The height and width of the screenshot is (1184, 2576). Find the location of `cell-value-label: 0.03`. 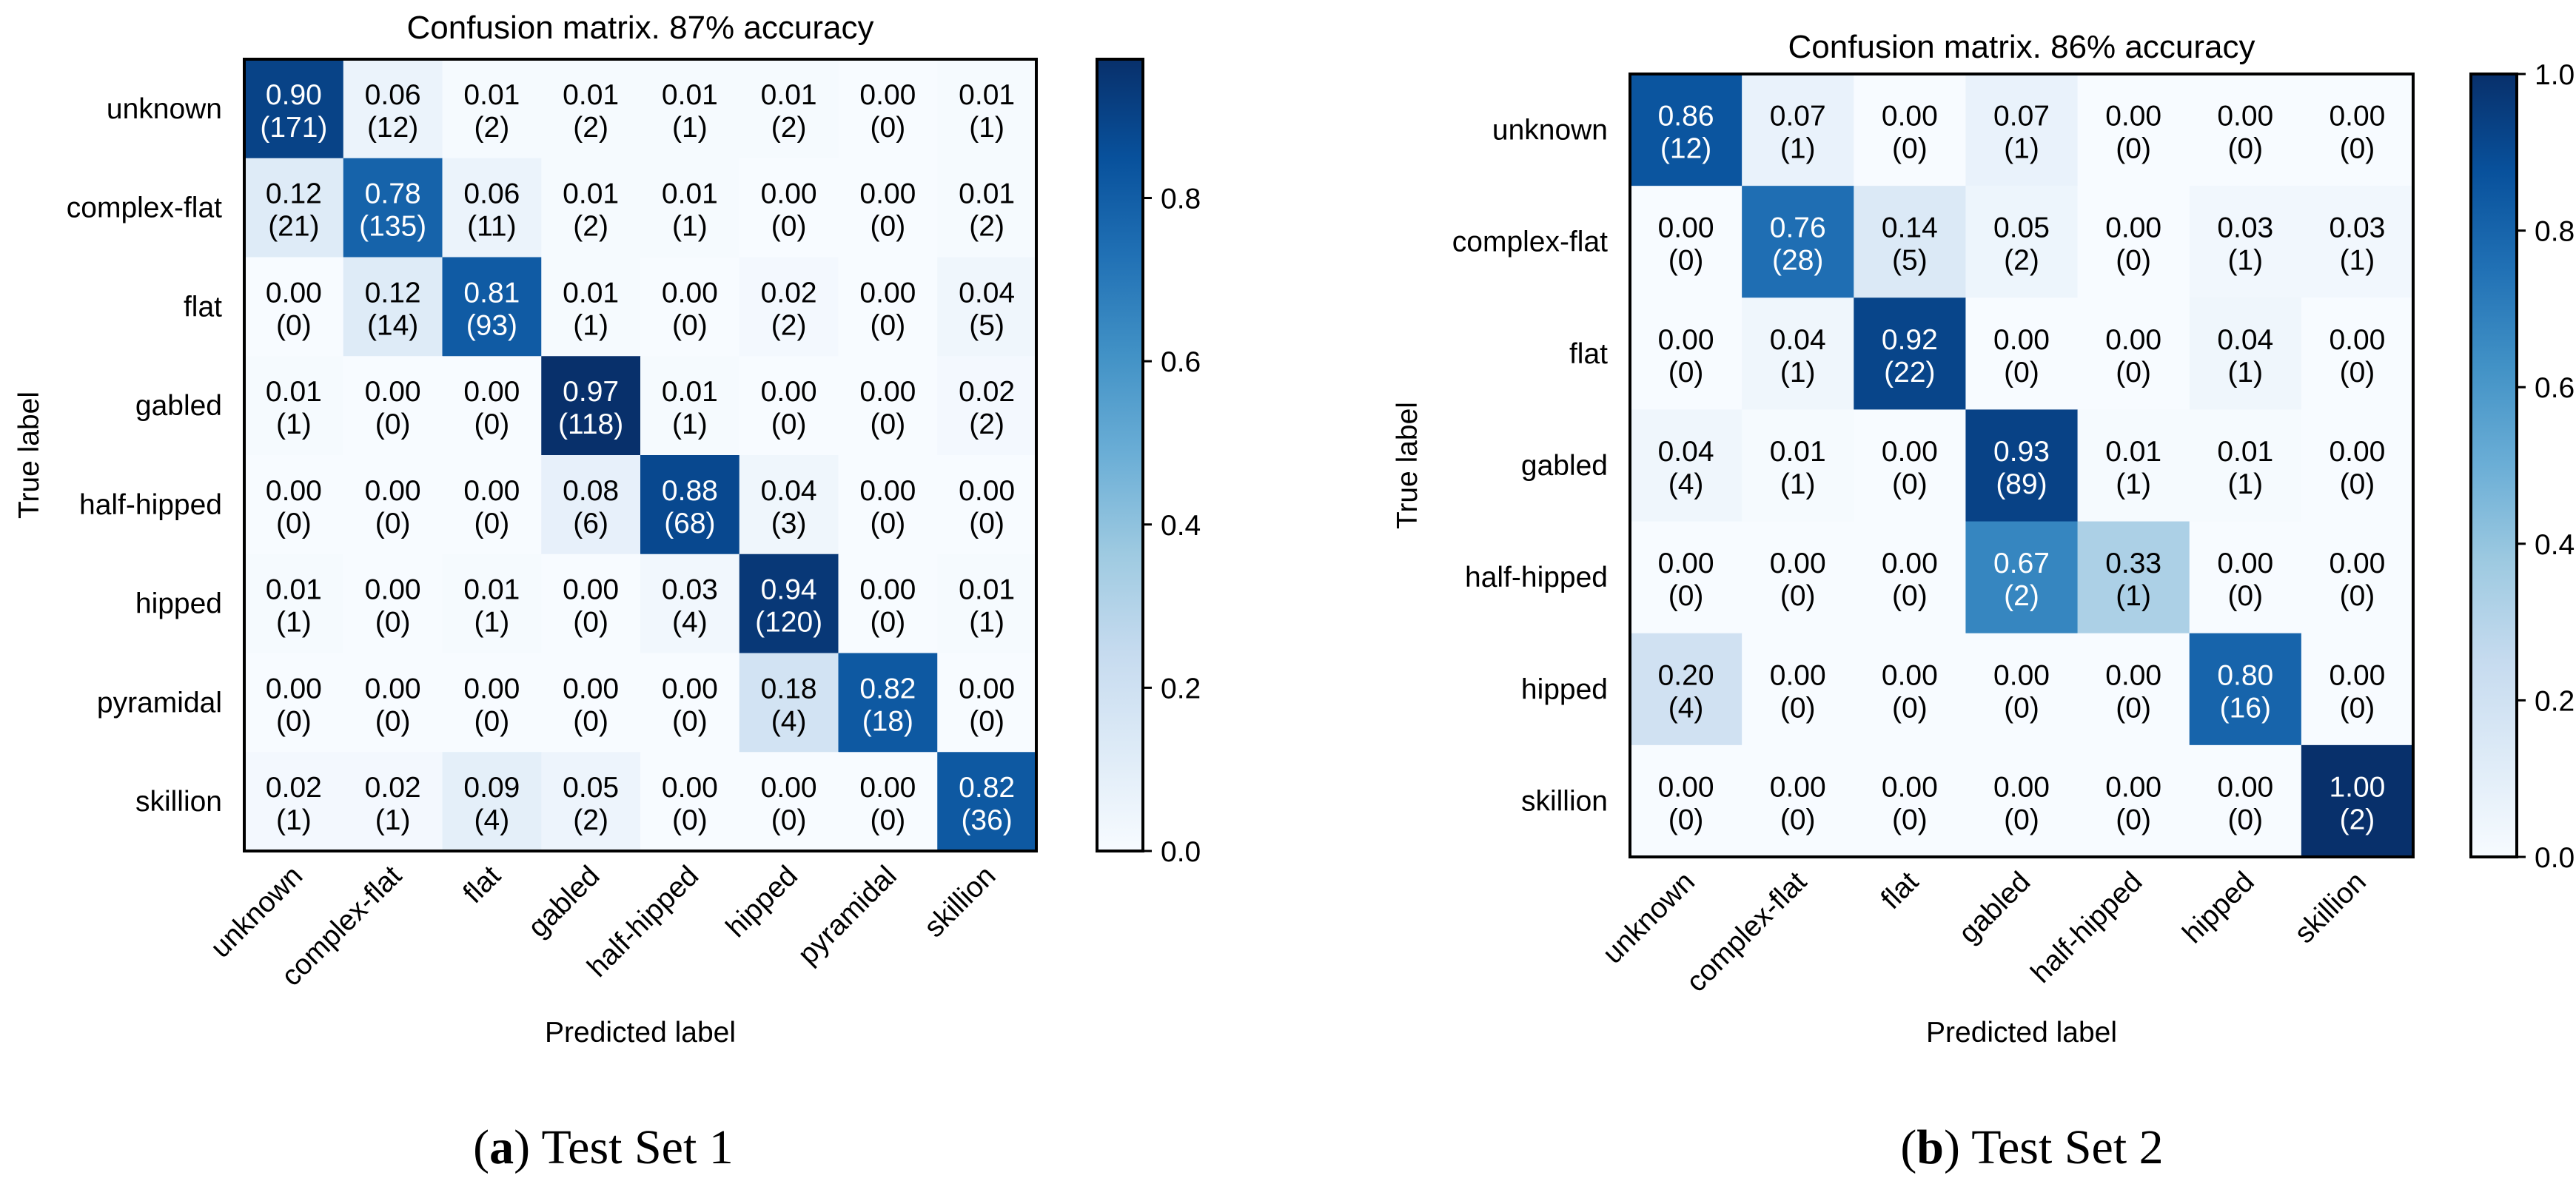

cell-value-label: 0.03 is located at coordinates (2357, 228).